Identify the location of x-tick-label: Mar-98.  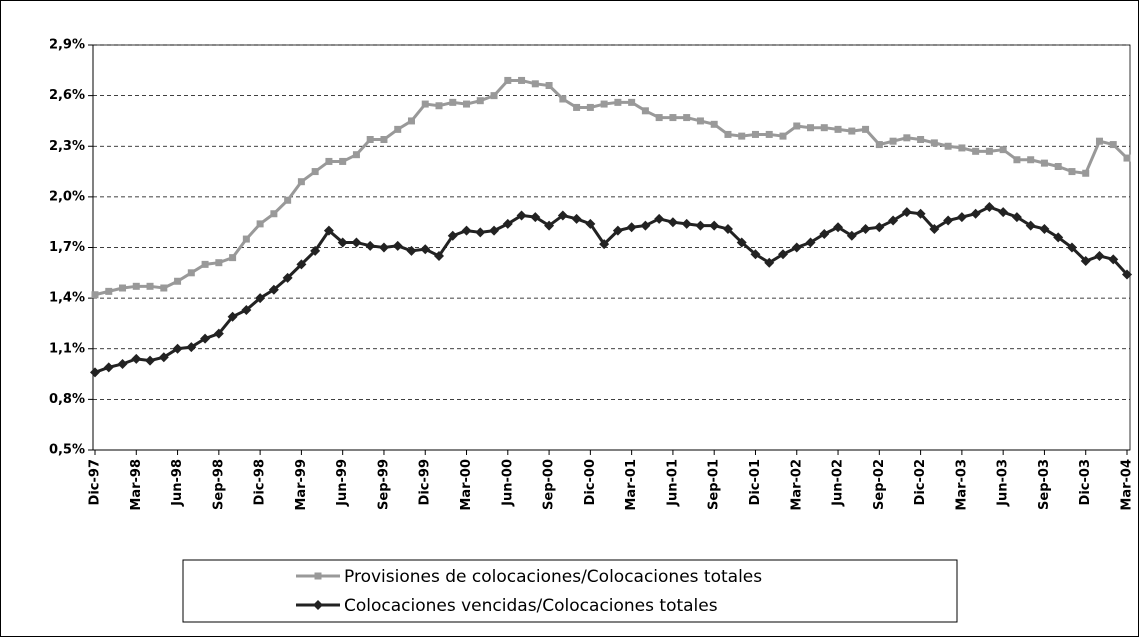
(136, 485).